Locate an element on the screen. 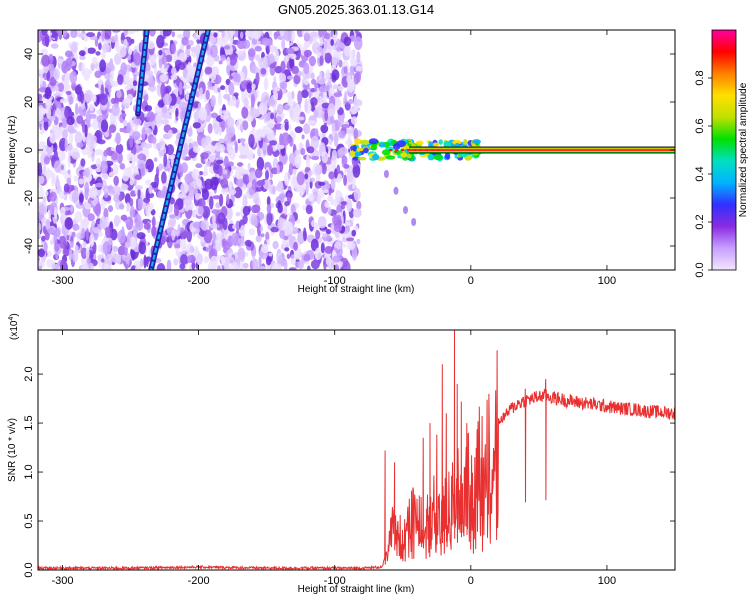  transition-blob is located at coordinates (353, 154).